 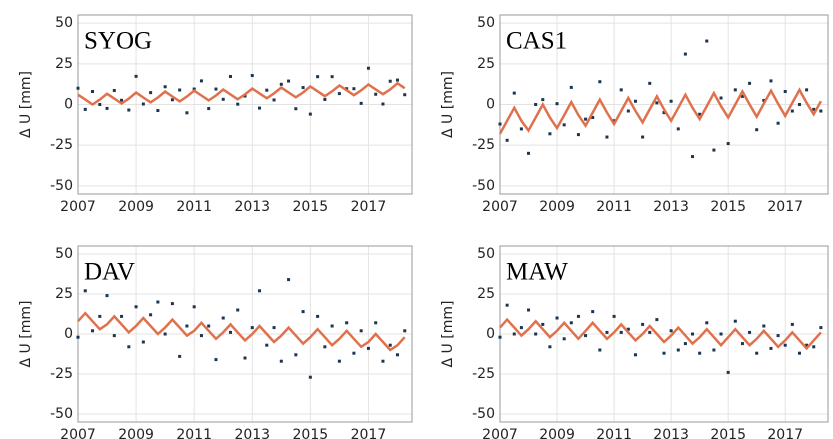 I want to click on x-tick-label: 2013, so click(x=252, y=207).